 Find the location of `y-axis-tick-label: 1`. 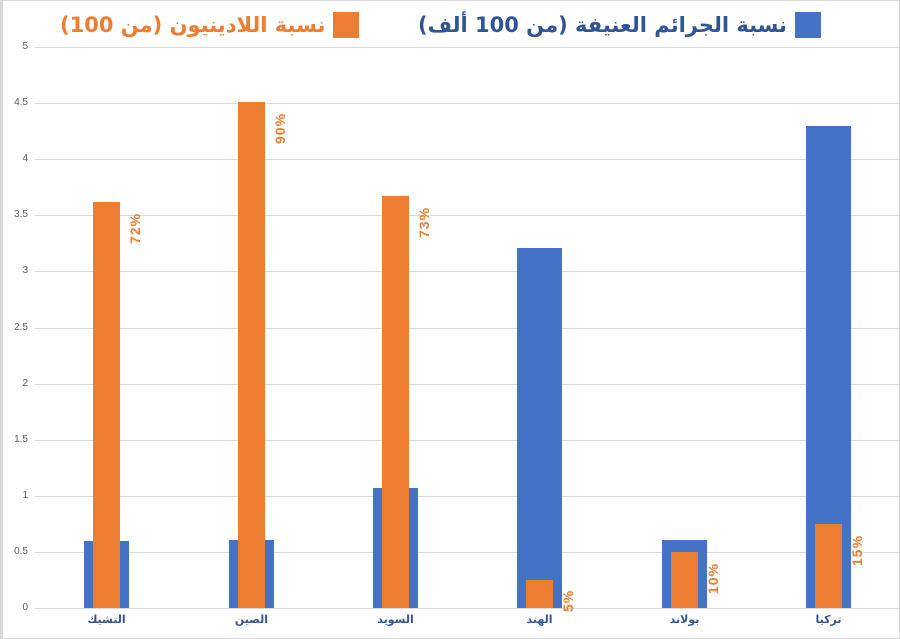

y-axis-tick-label: 1 is located at coordinates (25, 495).